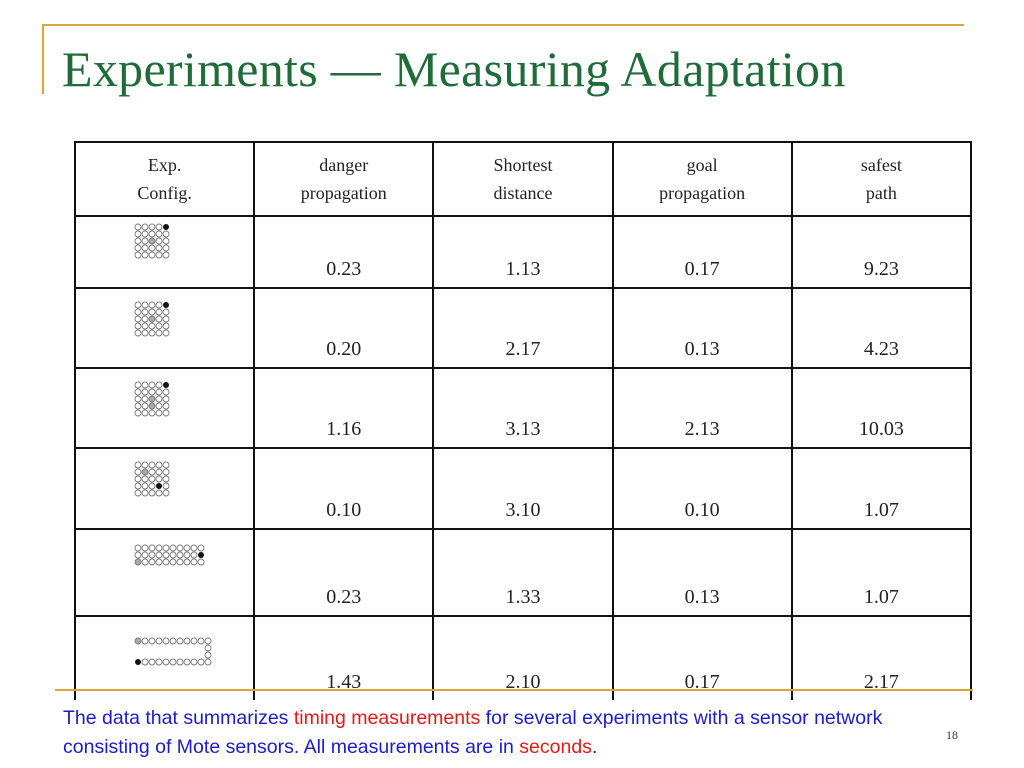 The width and height of the screenshot is (1024, 768). Describe the element at coordinates (344, 488) in the screenshot. I see `cell-danger-propagation: 0.10` at that location.